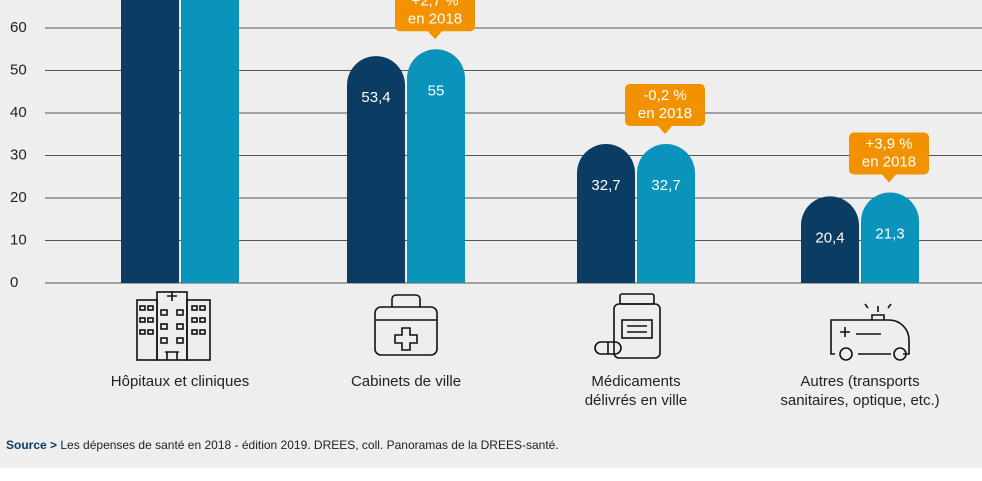 The width and height of the screenshot is (982, 481). I want to click on source-label: Source >, so click(32, 445).